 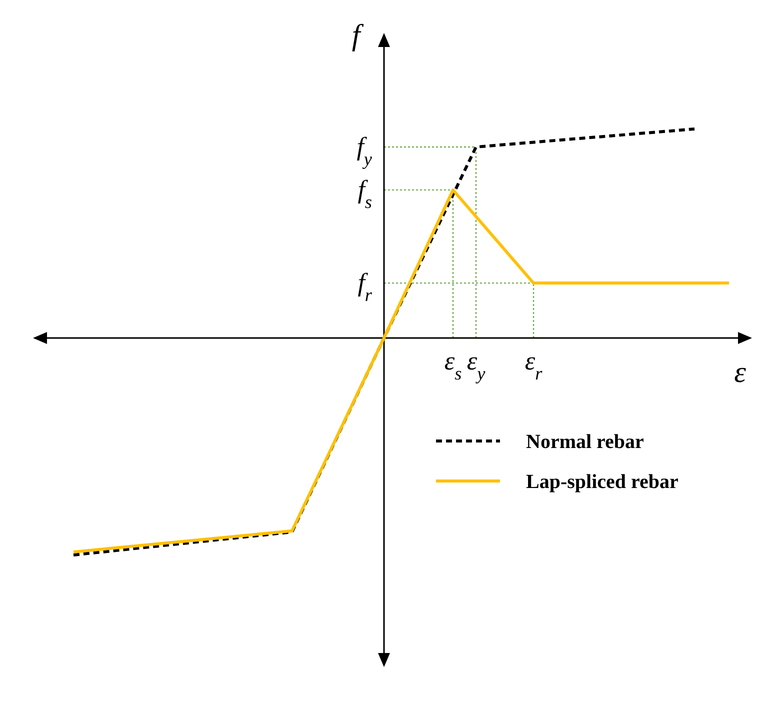 I want to click on ref-line-label: f$_{r}$, so click(x=365, y=287).